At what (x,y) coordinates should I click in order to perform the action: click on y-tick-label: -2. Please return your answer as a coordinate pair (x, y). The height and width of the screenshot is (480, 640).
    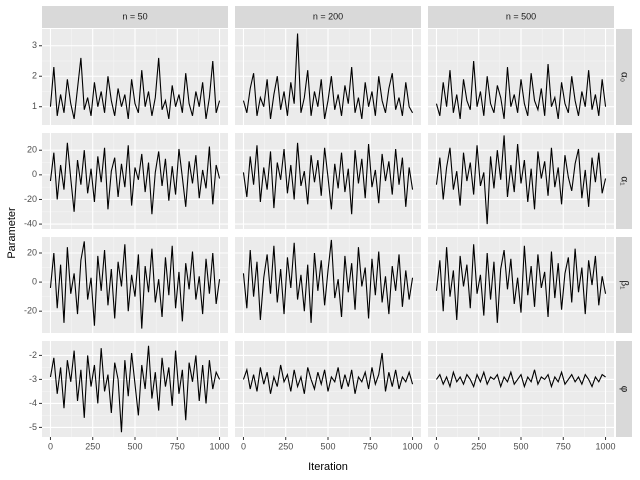
    Looking at the image, I should click on (33, 355).